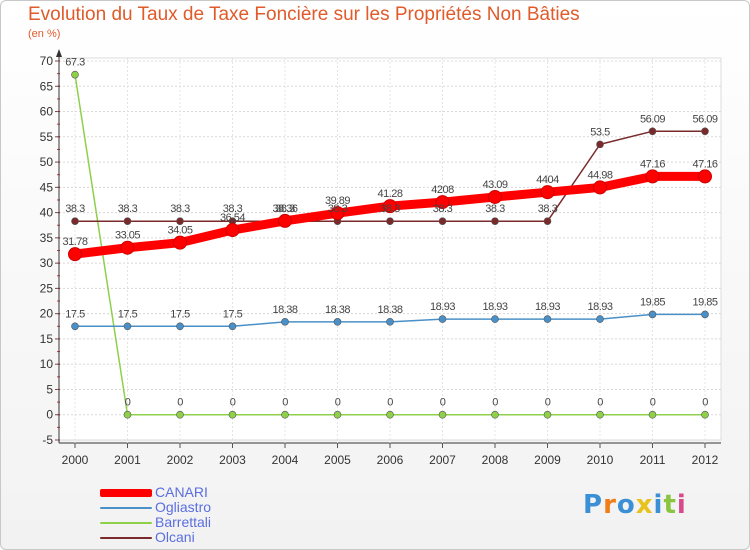  What do you see at coordinates (285, 460) in the screenshot?
I see `x-tick-label: 2004` at bounding box center [285, 460].